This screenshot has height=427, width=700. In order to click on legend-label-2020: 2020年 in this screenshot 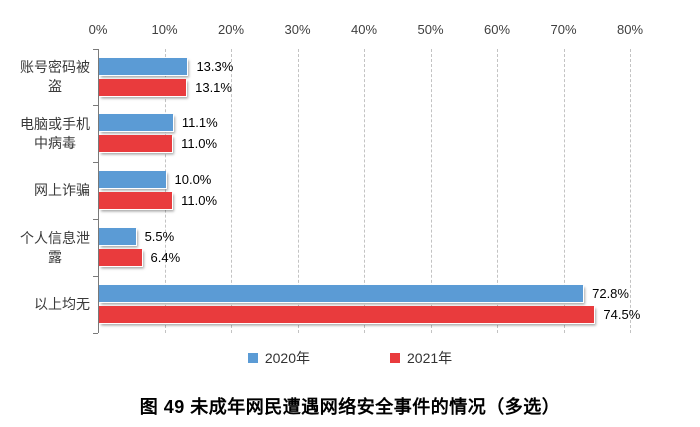, I will do `click(287, 358)`.